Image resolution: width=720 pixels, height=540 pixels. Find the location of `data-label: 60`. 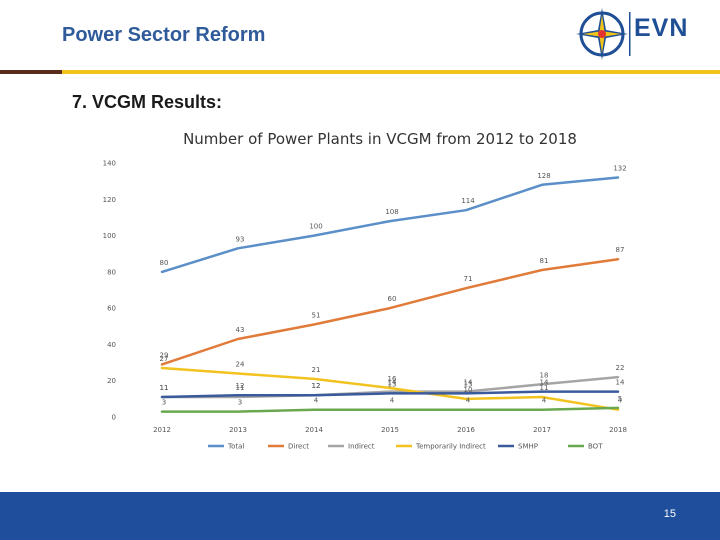

data-label: 60 is located at coordinates (392, 299).